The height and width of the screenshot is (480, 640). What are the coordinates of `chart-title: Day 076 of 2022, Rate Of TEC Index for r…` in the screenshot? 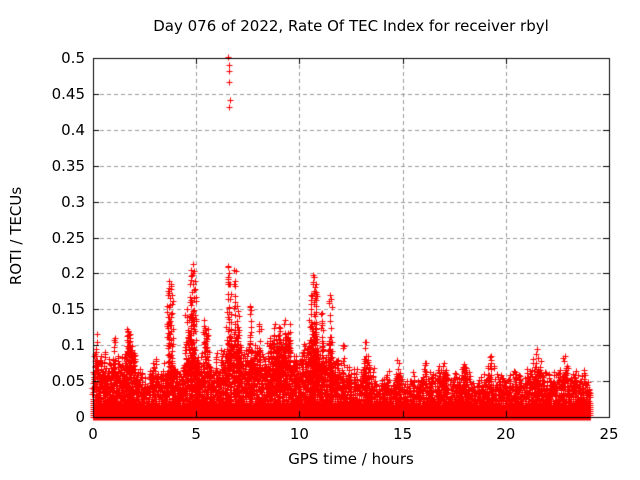 It's located at (351, 26).